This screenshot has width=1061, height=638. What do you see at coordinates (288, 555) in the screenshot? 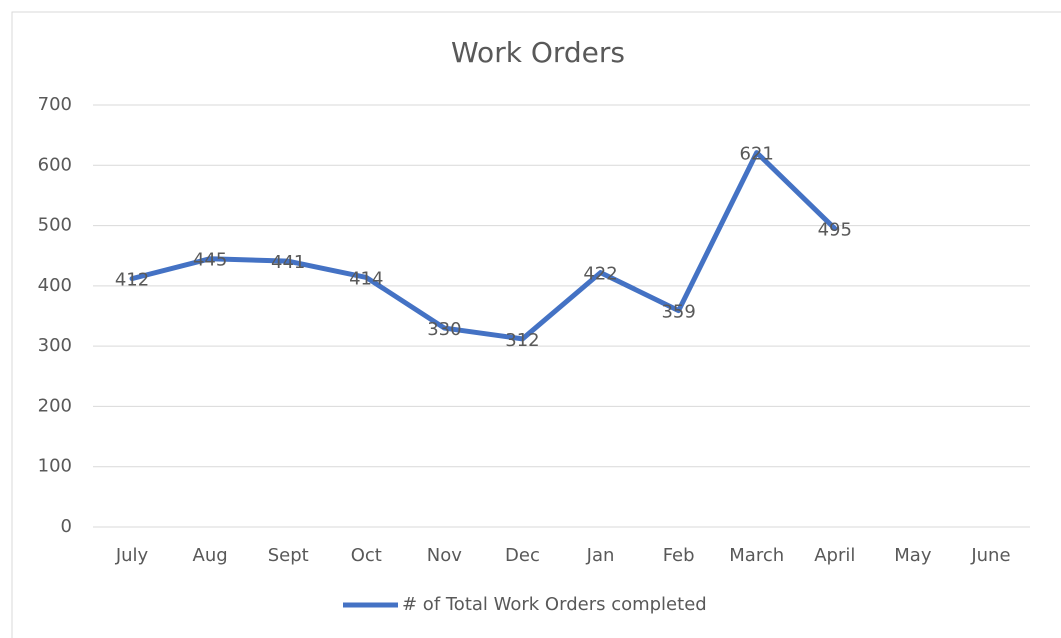
I see `x-tick-label: Sept` at bounding box center [288, 555].